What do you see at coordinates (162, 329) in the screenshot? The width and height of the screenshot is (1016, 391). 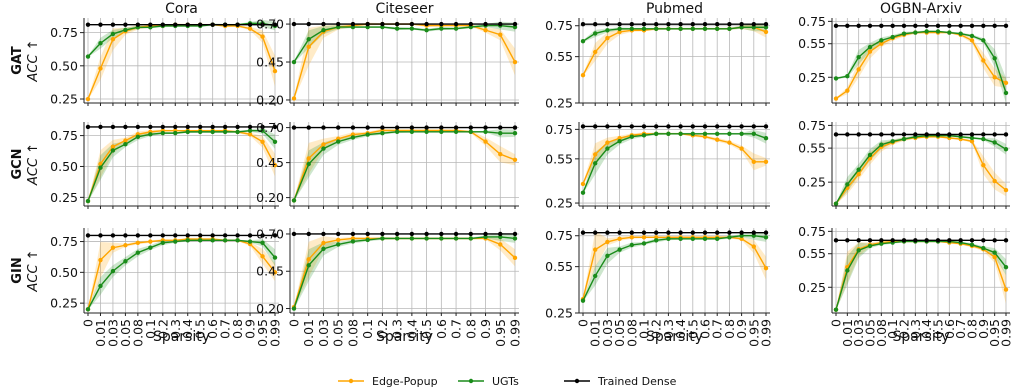 I see `x-tick-label: 0.2` at bounding box center [162, 329].